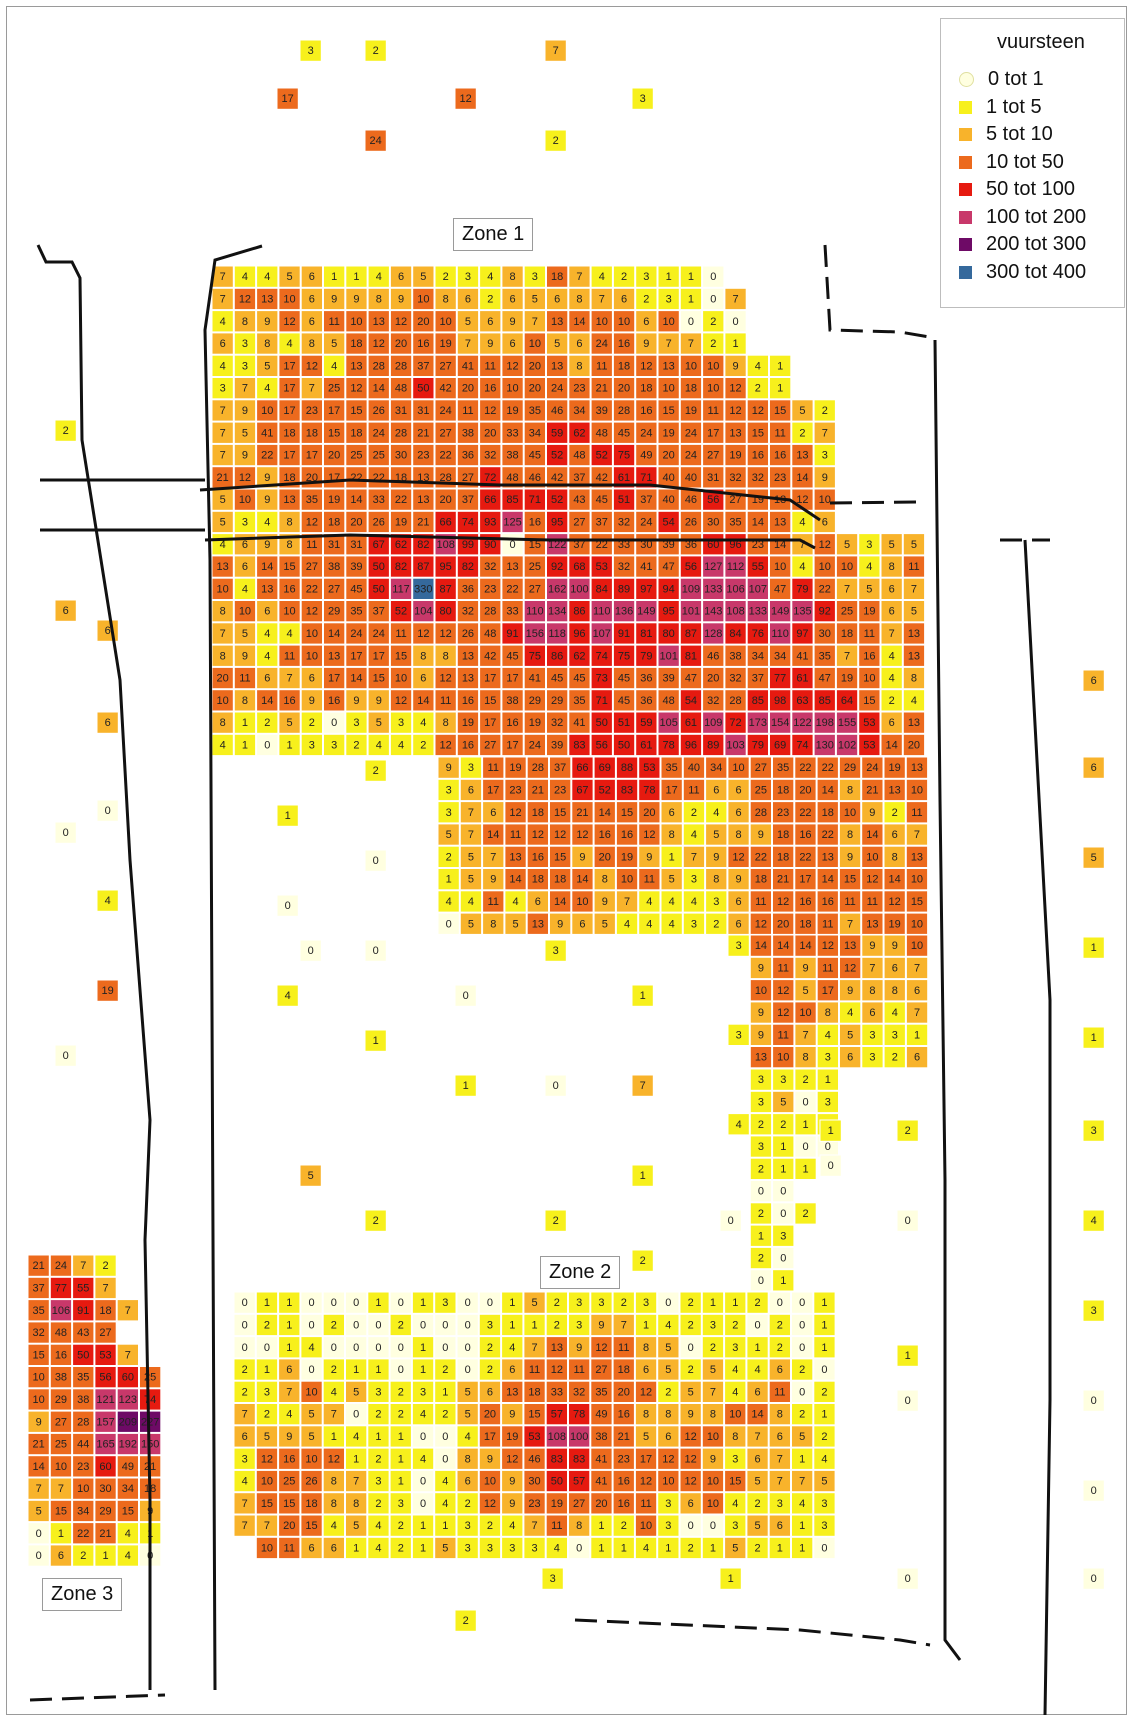  Describe the element at coordinates (401, 567) in the screenshot. I see `grid-cell-value: 82` at that location.